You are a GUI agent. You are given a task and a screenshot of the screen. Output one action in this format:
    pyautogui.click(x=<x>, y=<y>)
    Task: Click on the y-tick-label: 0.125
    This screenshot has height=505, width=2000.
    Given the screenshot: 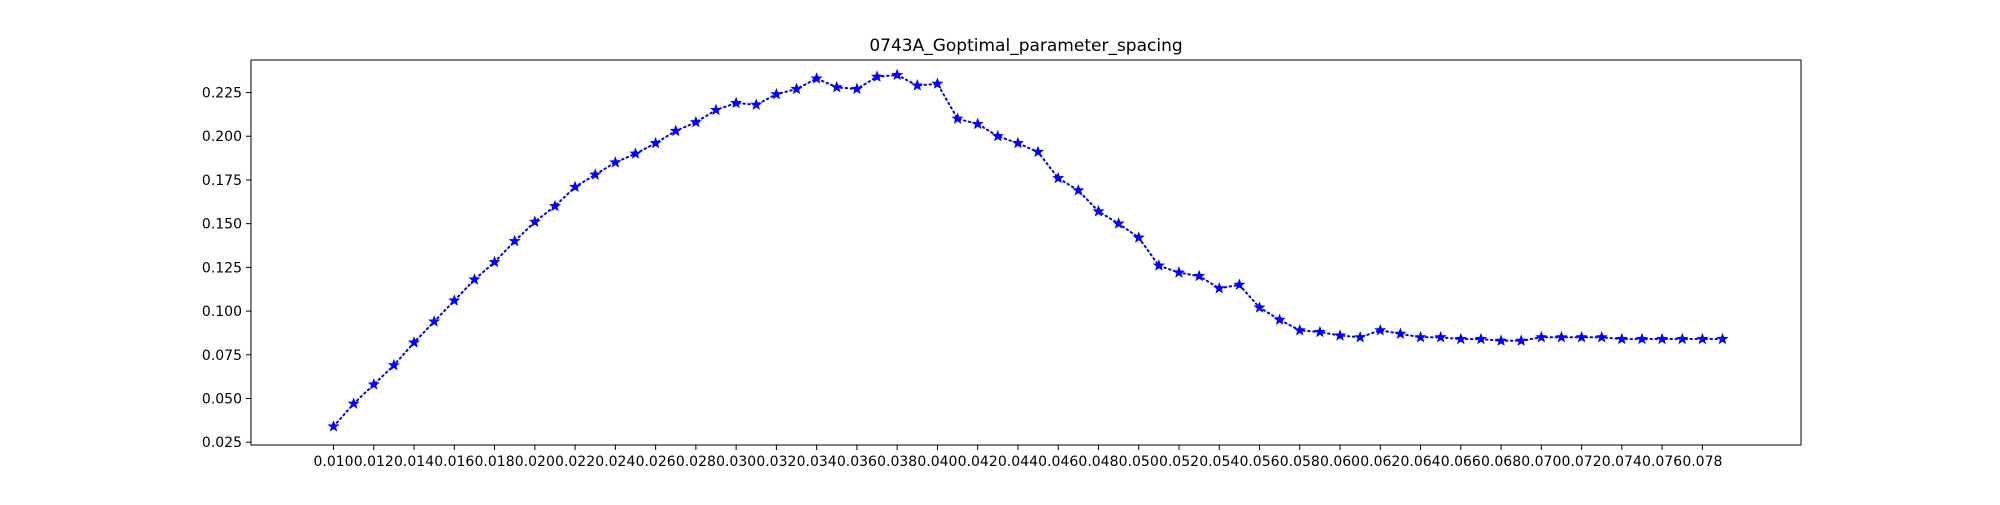 What is the action you would take?
    pyautogui.click(x=222, y=268)
    